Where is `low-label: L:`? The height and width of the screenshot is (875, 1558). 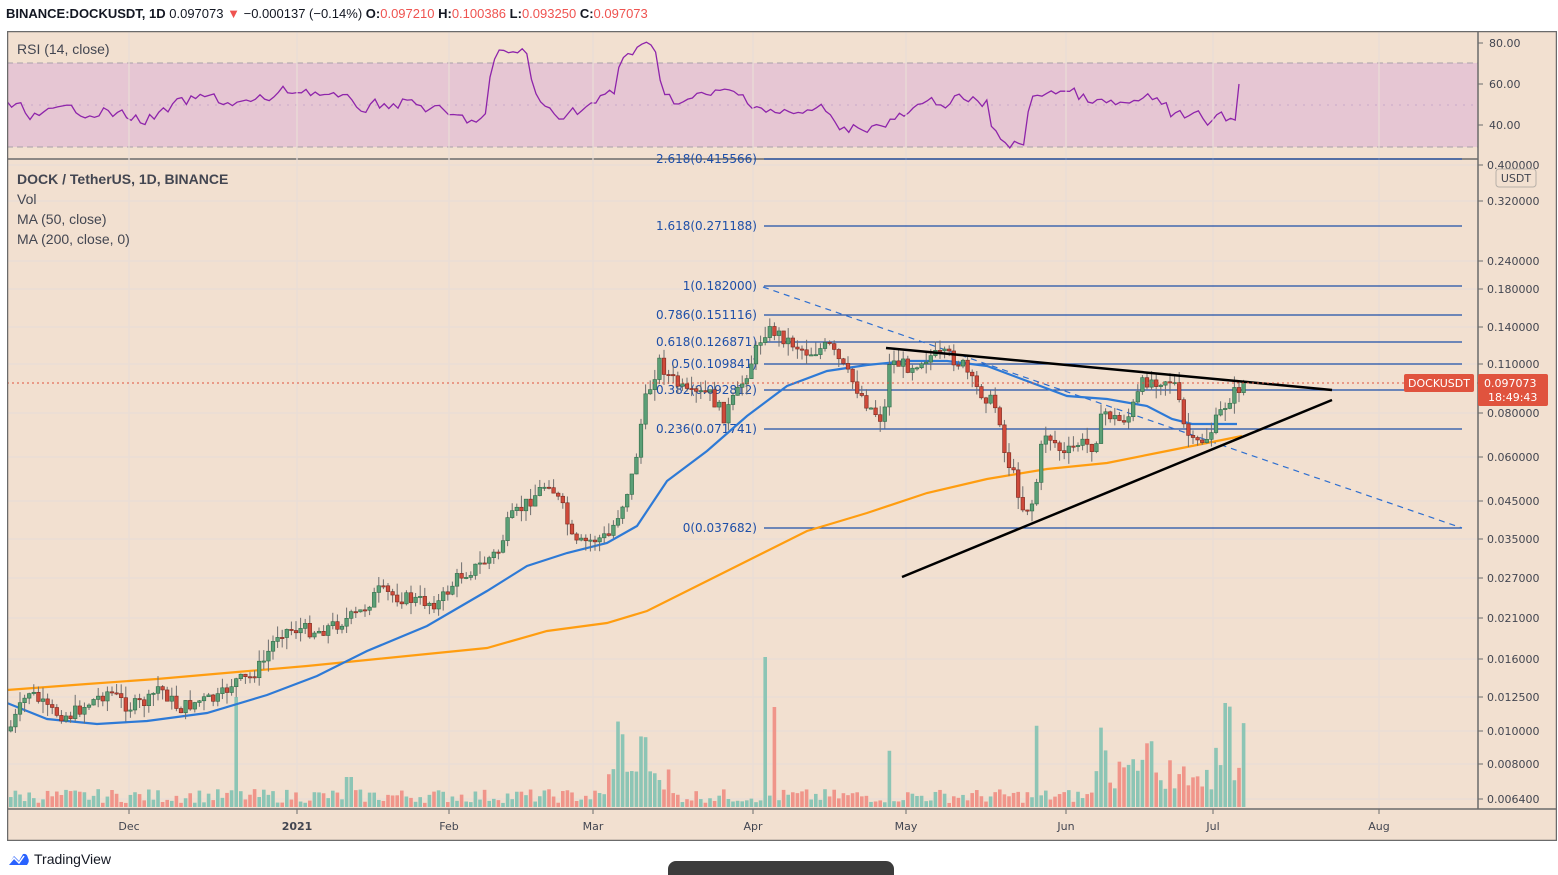 low-label: L: is located at coordinates (515, 13).